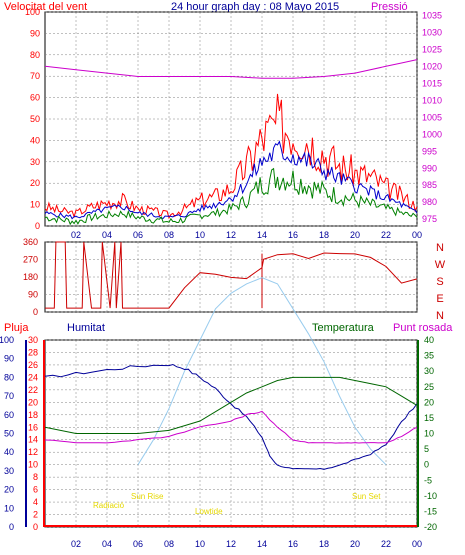 This screenshot has height=555, width=465. I want to click on temp-y-tick-label: 40, so click(429, 340).